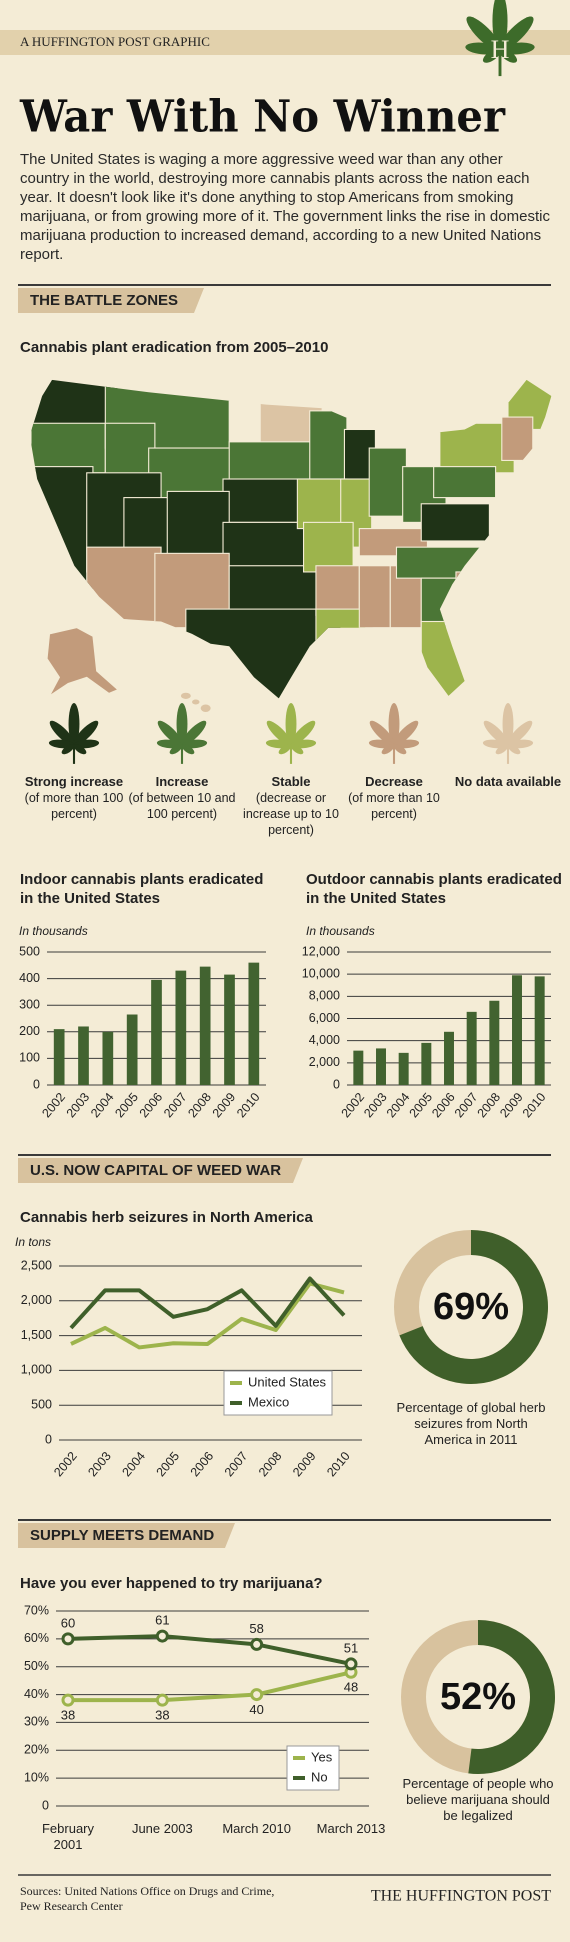  I want to click on header-tag: A HUFFINGTON POST GRAPHIC, so click(115, 41).